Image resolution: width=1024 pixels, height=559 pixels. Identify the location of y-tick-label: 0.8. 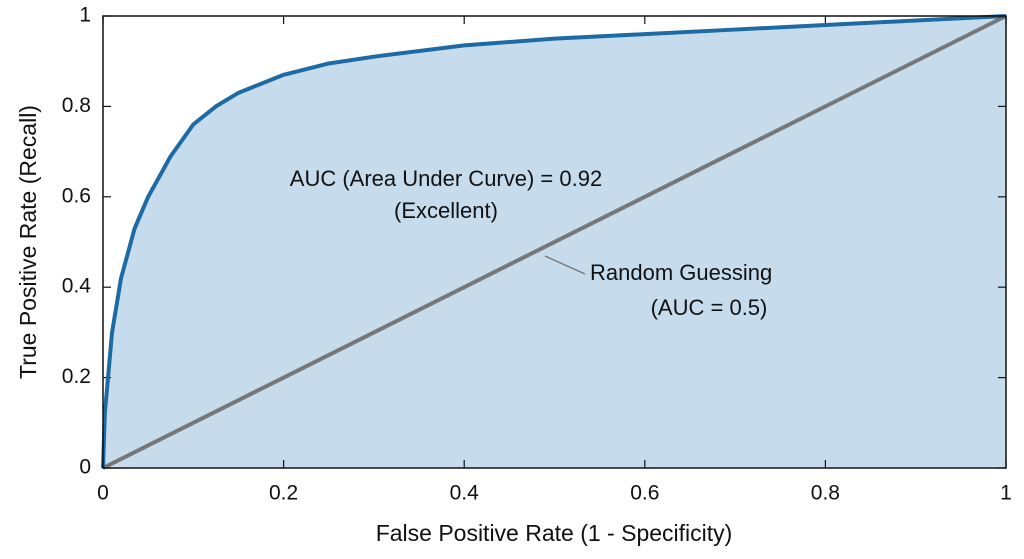
(76, 105).